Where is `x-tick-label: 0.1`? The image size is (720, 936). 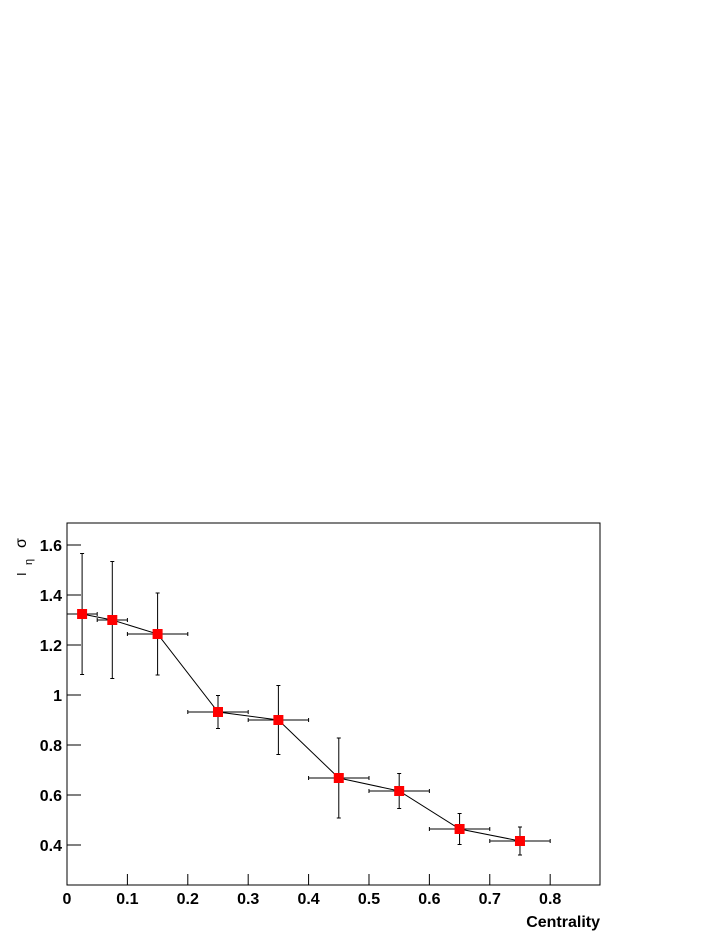
x-tick-label: 0.1 is located at coordinates (127, 899).